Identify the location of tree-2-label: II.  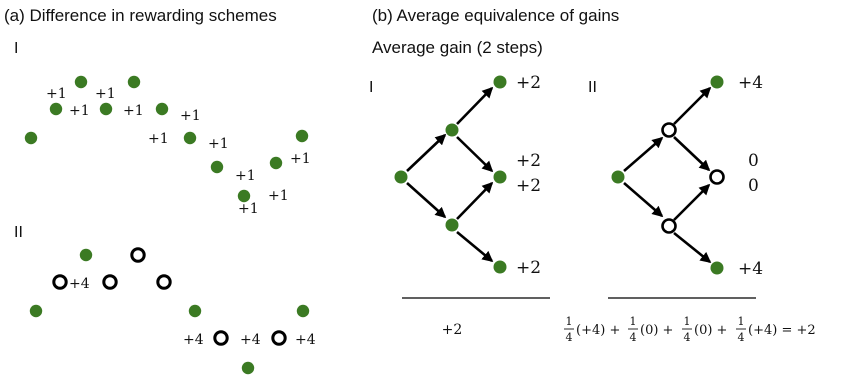
(592, 87).